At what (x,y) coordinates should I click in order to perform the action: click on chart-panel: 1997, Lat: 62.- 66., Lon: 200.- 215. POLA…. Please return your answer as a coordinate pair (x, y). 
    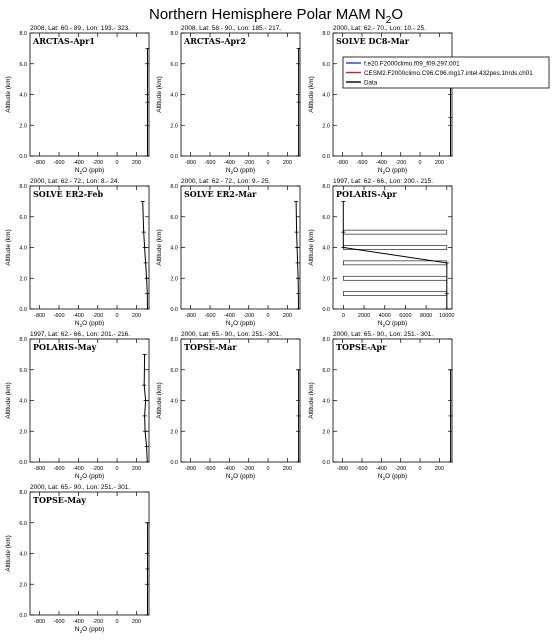
    Looking at the image, I should click on (381, 253).